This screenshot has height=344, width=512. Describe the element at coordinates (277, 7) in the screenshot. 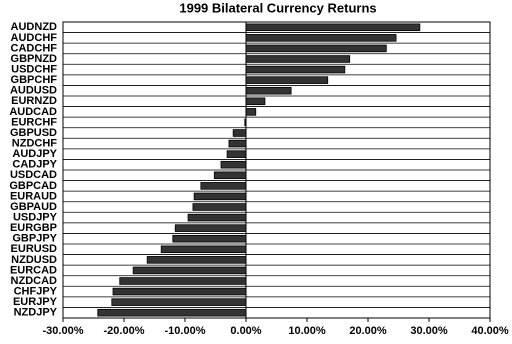

I see `chart-title: 1999 Bilateral Currency Returns` at that location.